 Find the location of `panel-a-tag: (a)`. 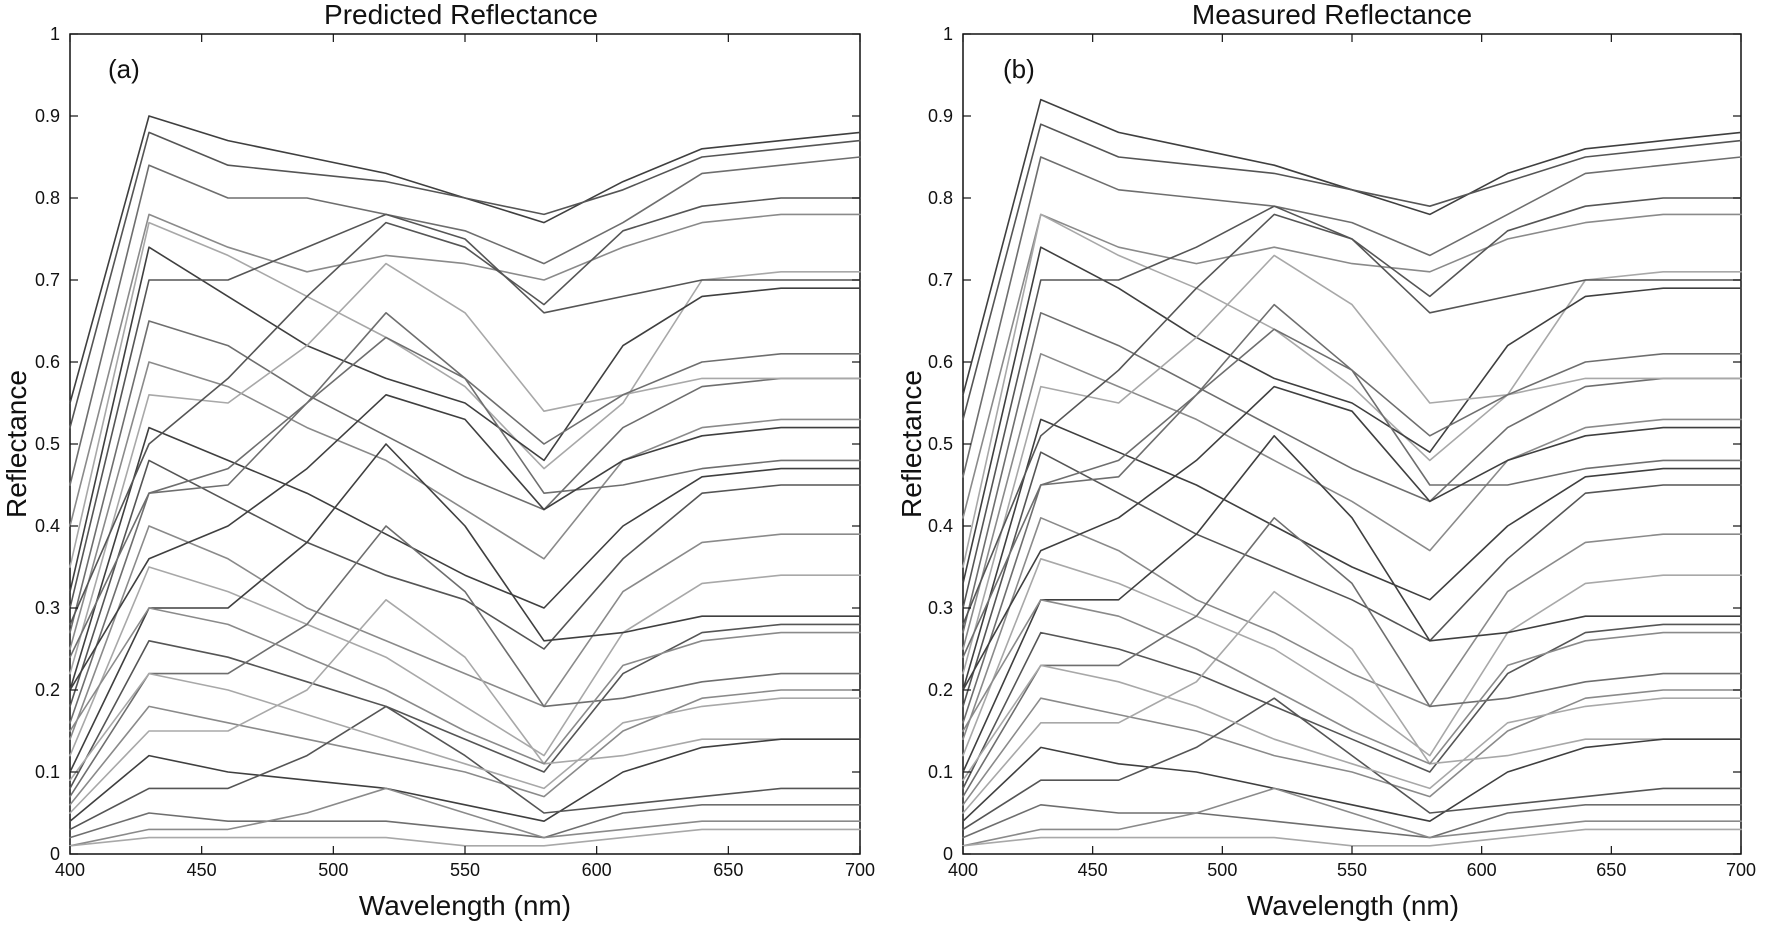

panel-a-tag: (a) is located at coordinates (124, 69).